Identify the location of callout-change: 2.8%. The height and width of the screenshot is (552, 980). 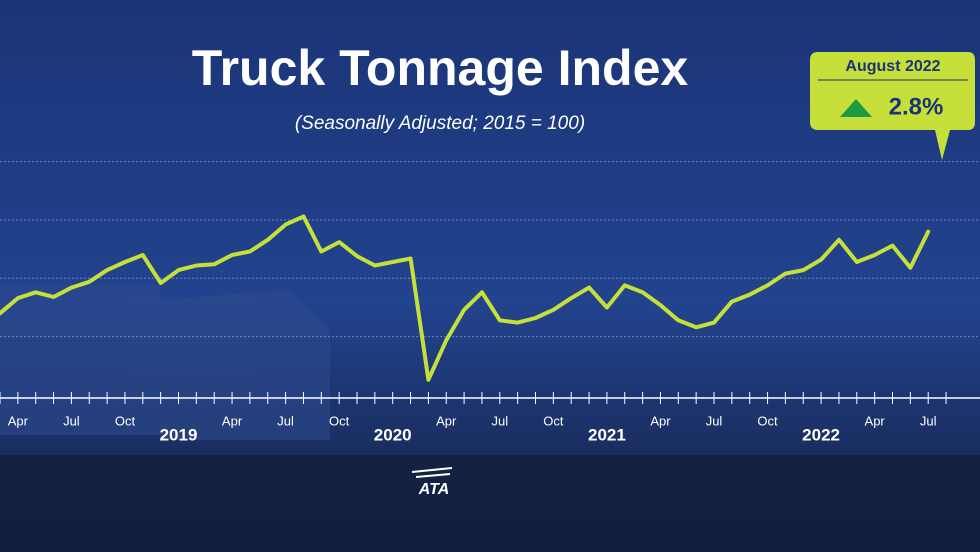
(916, 106).